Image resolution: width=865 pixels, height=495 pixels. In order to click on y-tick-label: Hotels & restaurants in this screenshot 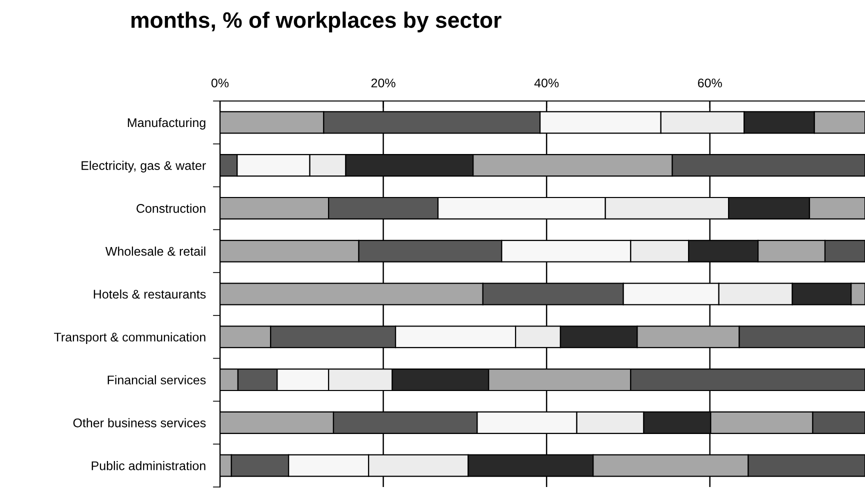, I will do `click(150, 294)`.